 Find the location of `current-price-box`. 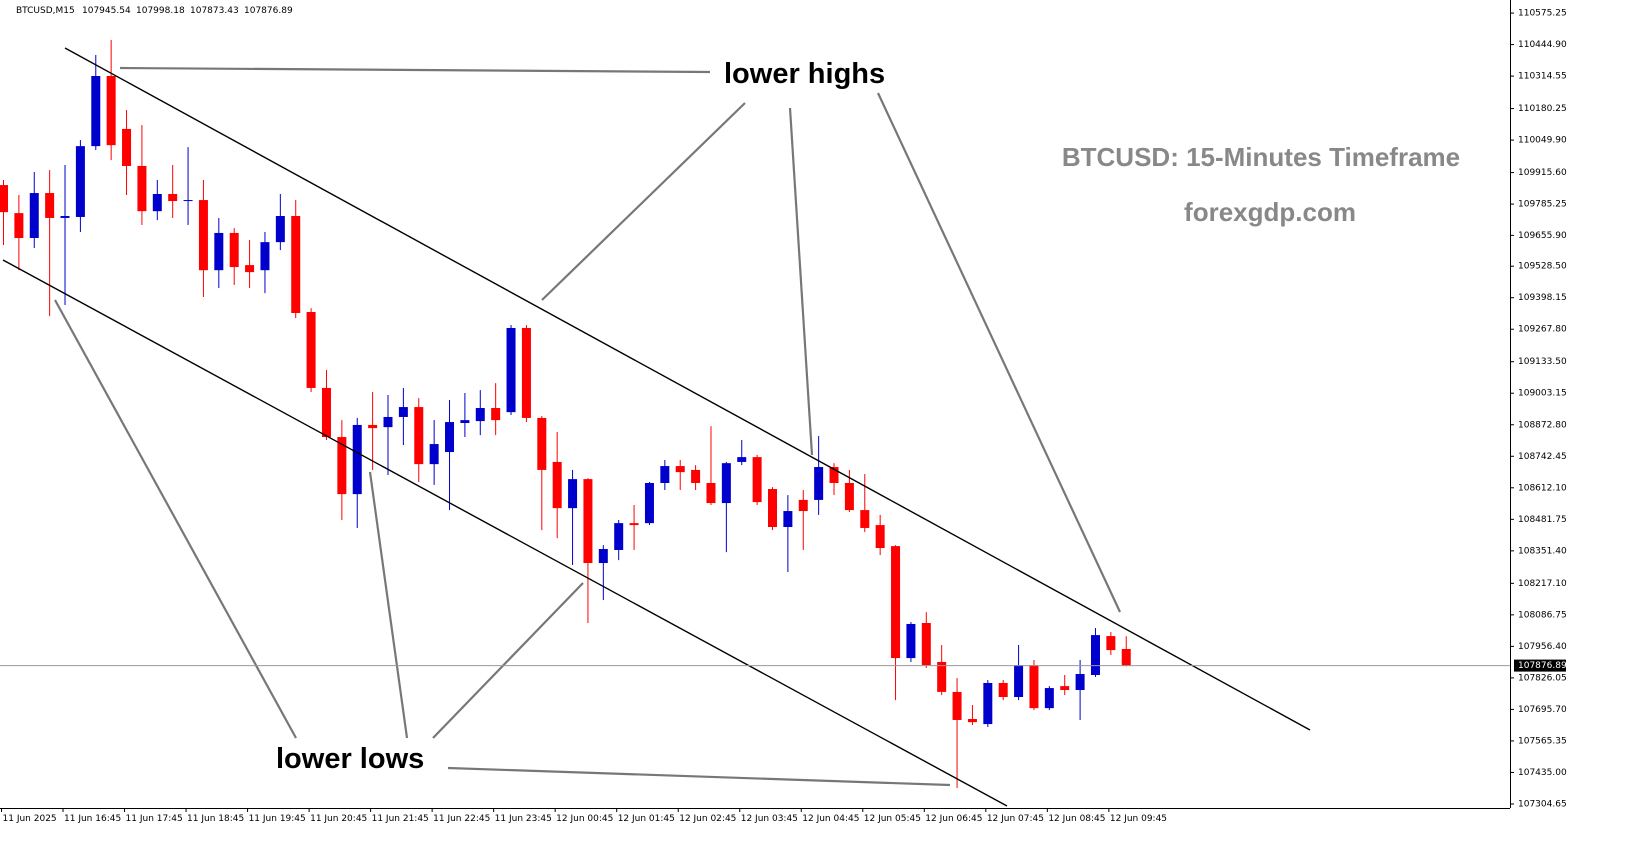

current-price-box is located at coordinates (1540, 665).